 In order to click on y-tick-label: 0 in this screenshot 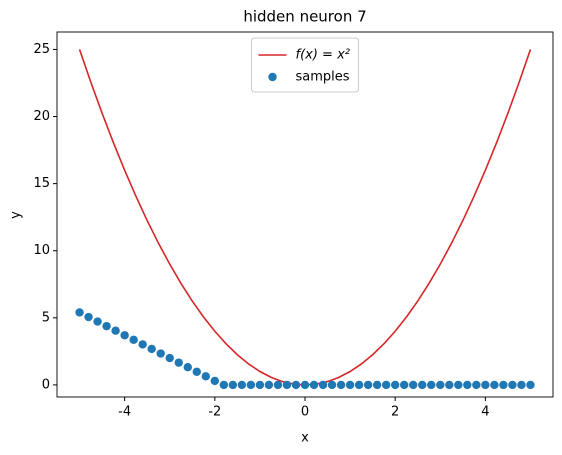, I will do `click(46, 384)`.